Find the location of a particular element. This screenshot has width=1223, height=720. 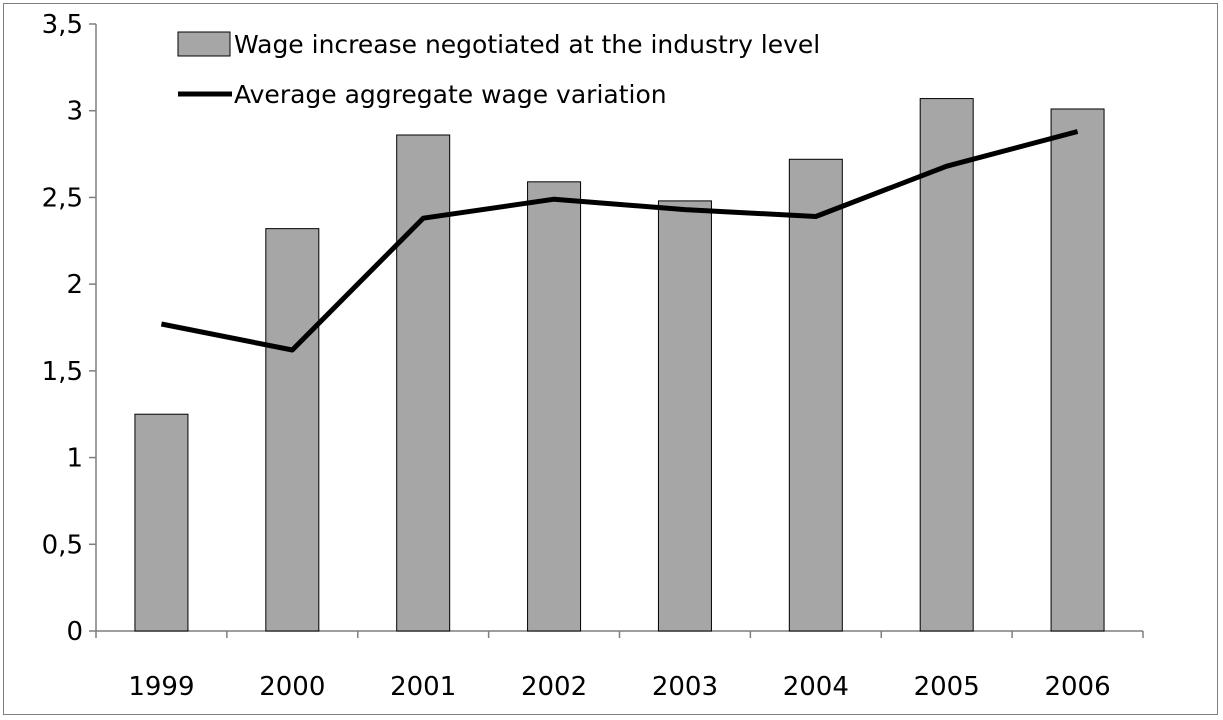

y-tick-label: 2 is located at coordinates (74, 285).